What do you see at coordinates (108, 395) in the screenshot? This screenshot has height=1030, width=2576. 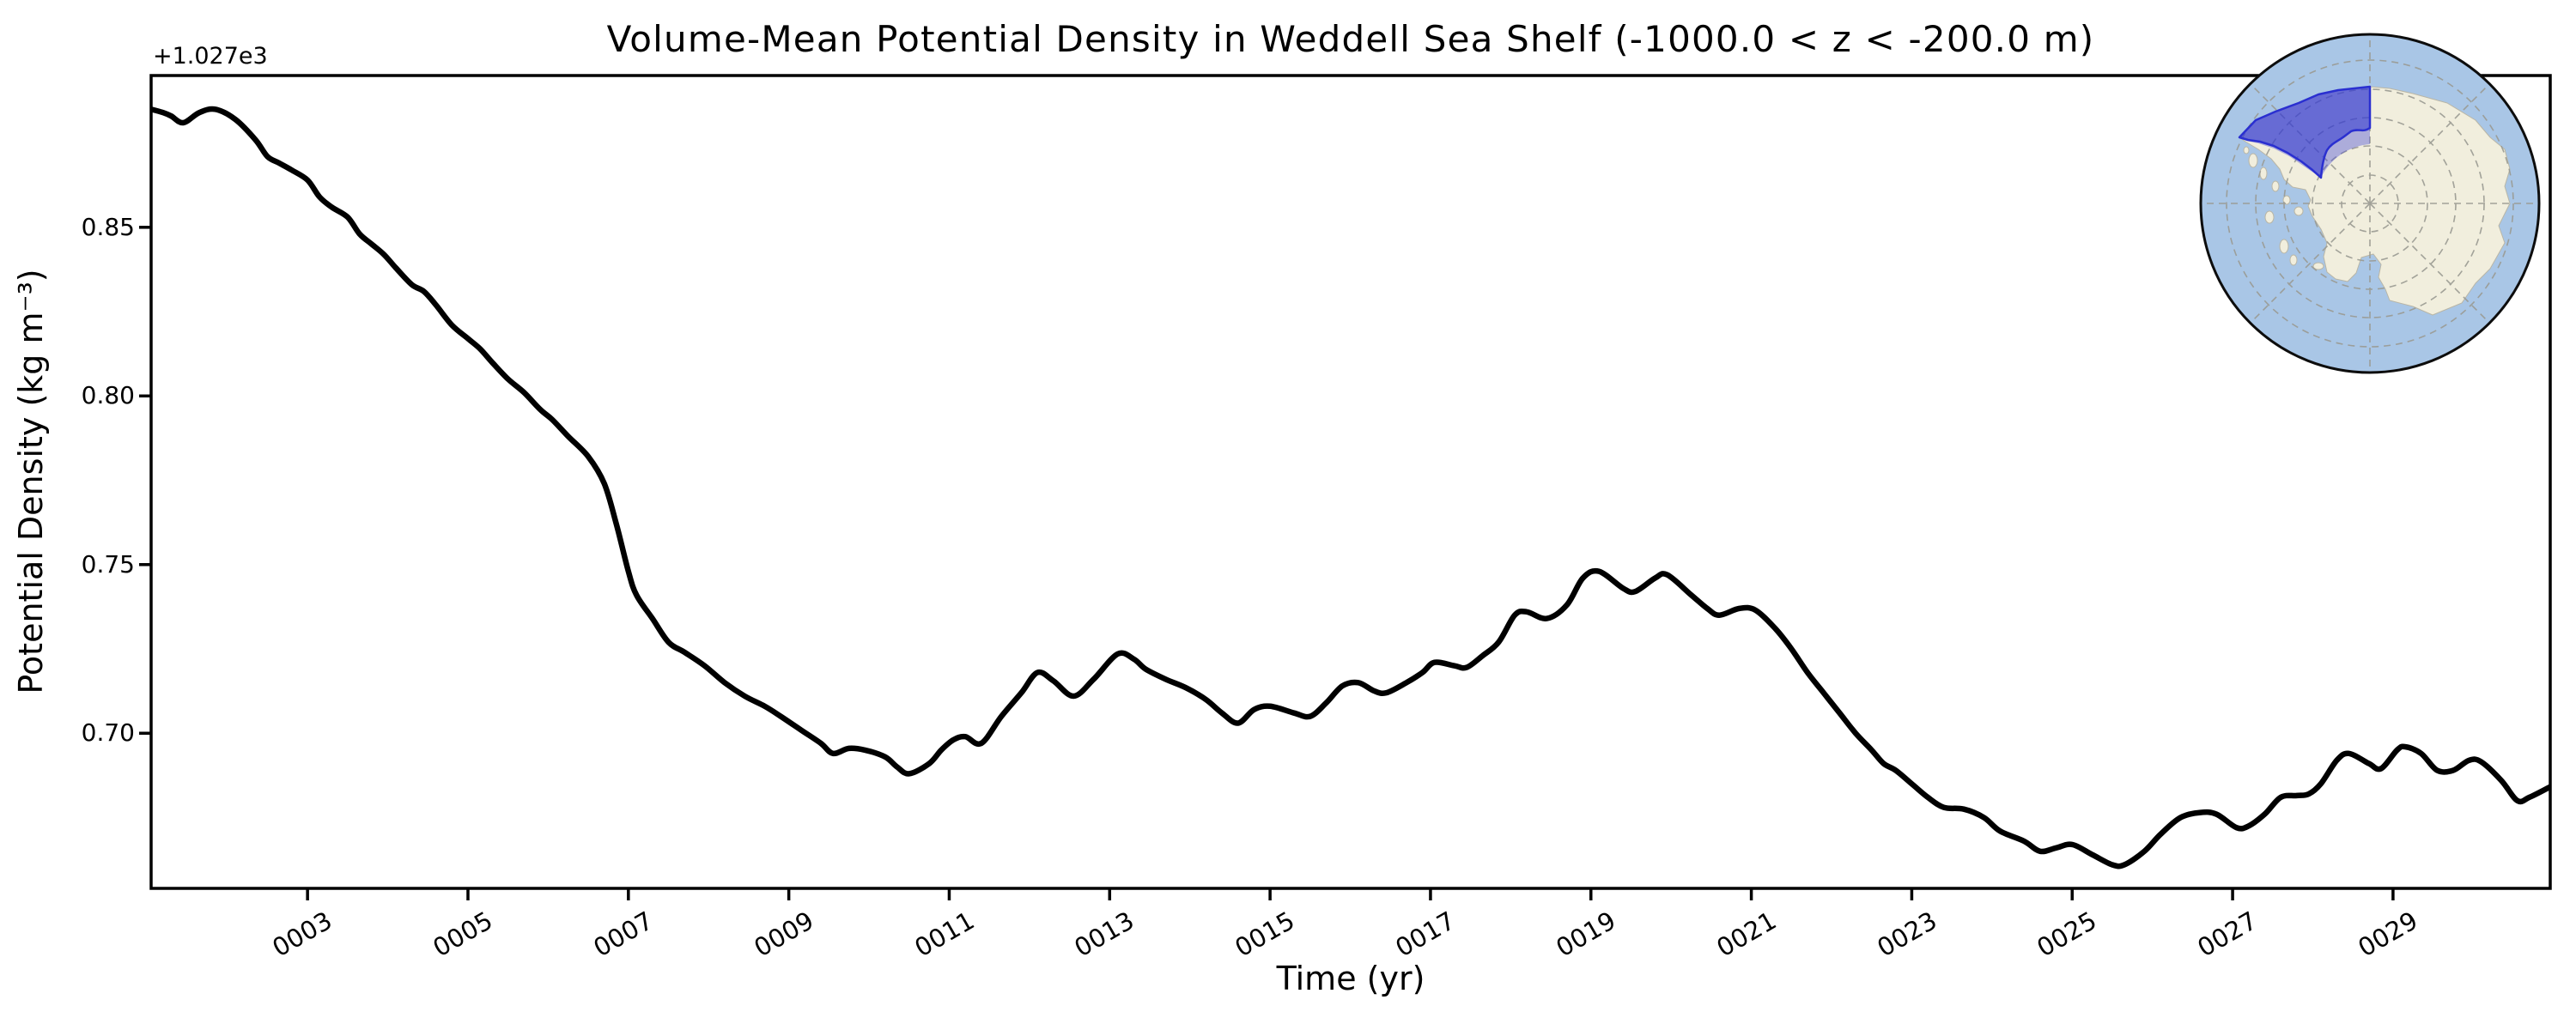 I see `y-tick-label-0.80: 0.80` at bounding box center [108, 395].